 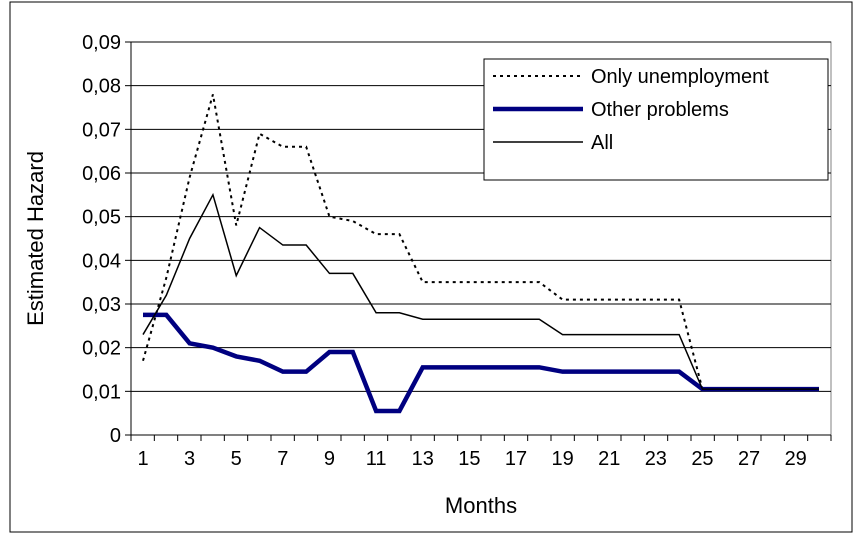 I want to click on y-axis: 0 0,01 0,02 0,03 0,04 0,05 0,06 0,07 0,08 0,09, so click(x=107, y=239).